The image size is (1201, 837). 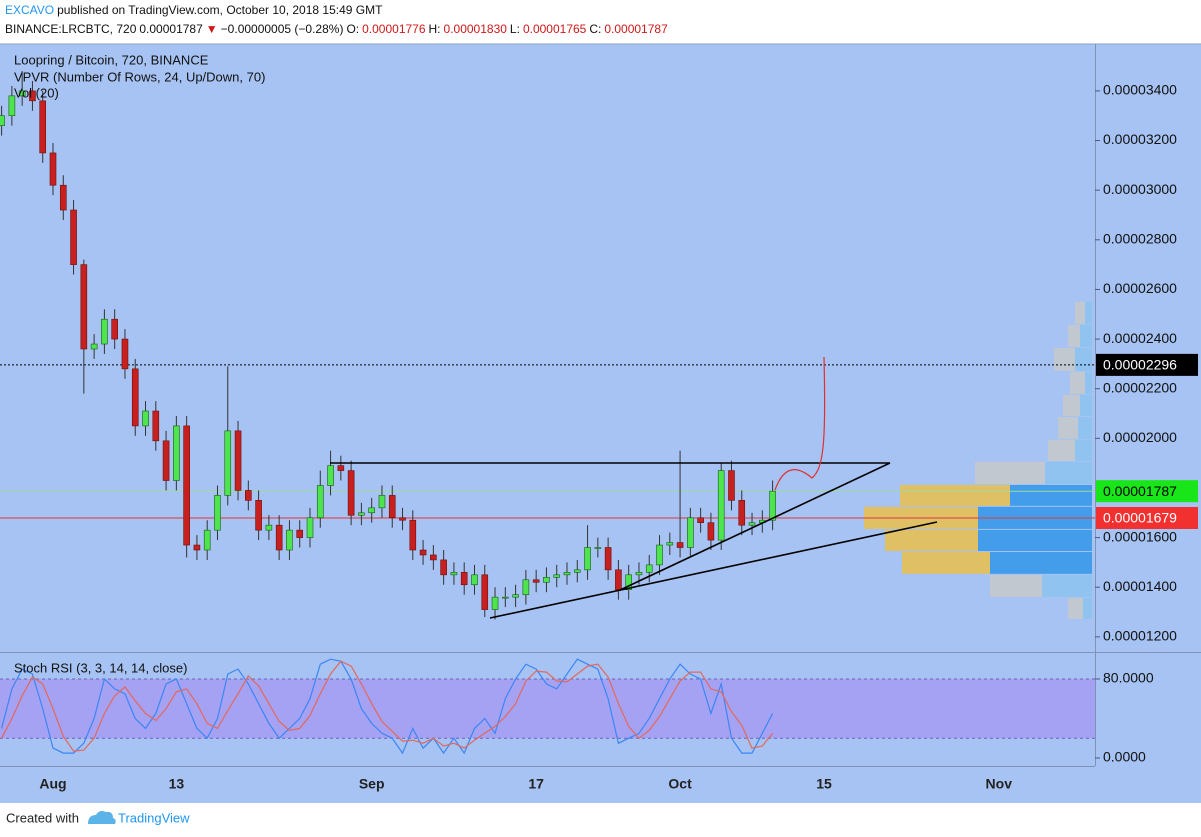 What do you see at coordinates (1140, 536) in the screenshot?
I see `y-tick-label: 0.00001600` at bounding box center [1140, 536].